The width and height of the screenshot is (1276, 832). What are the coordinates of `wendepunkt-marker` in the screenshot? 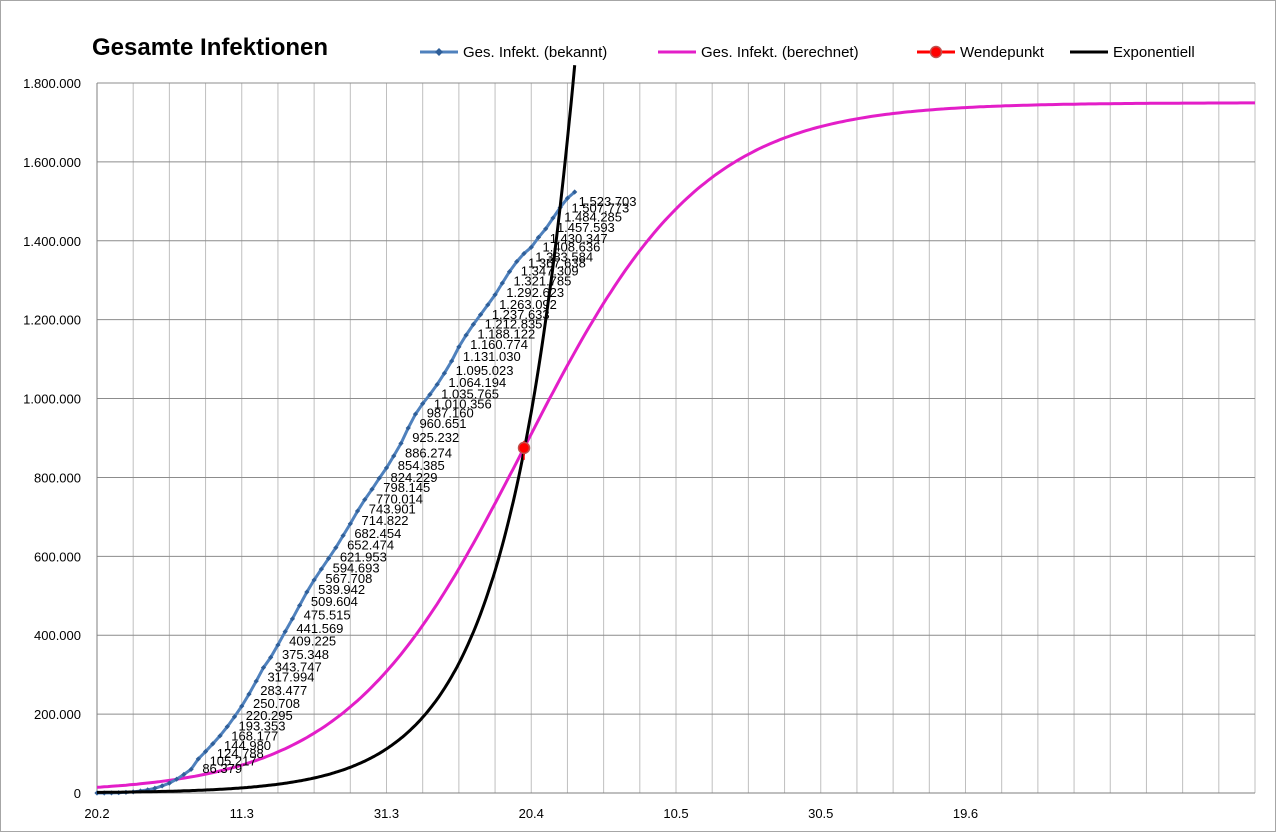 It's located at (524, 448).